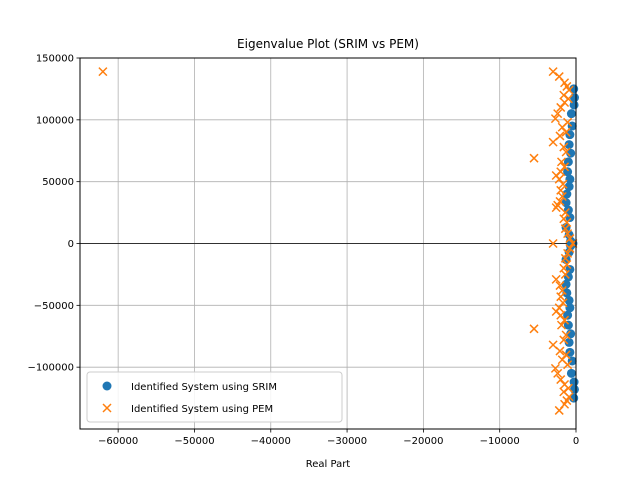 The image size is (640, 484). I want to click on legend-label: Identified System using SRIM, so click(204, 387).